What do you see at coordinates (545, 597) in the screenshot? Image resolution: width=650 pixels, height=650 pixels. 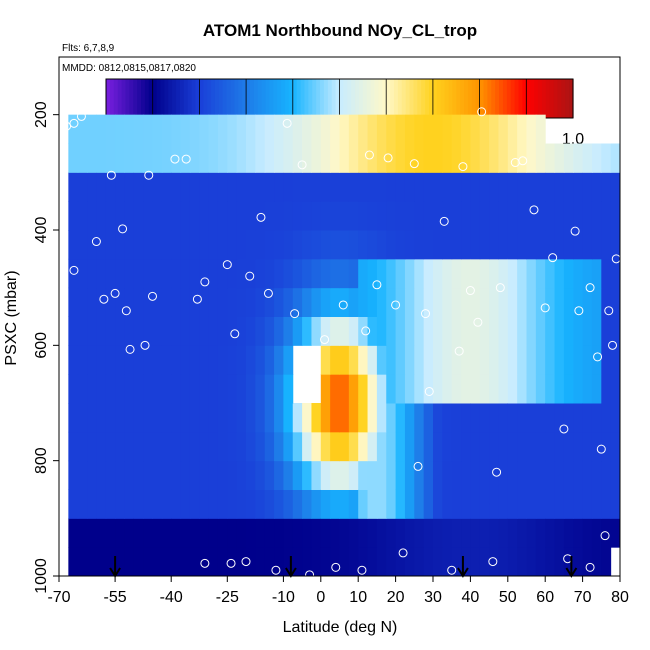 I see `x-tick-label: 60` at bounding box center [545, 597].